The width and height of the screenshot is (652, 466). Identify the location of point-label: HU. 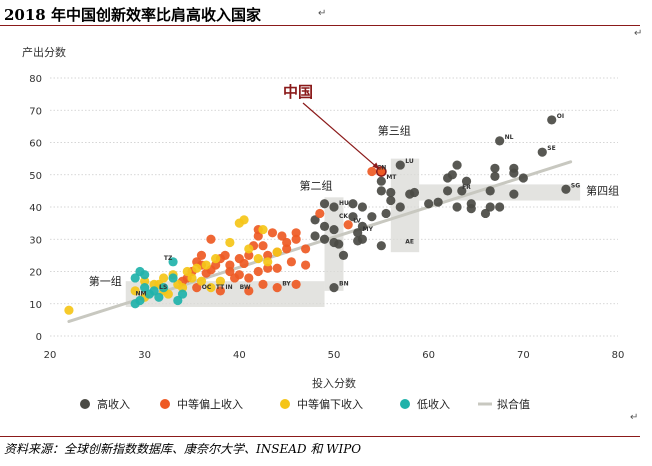
(344, 203).